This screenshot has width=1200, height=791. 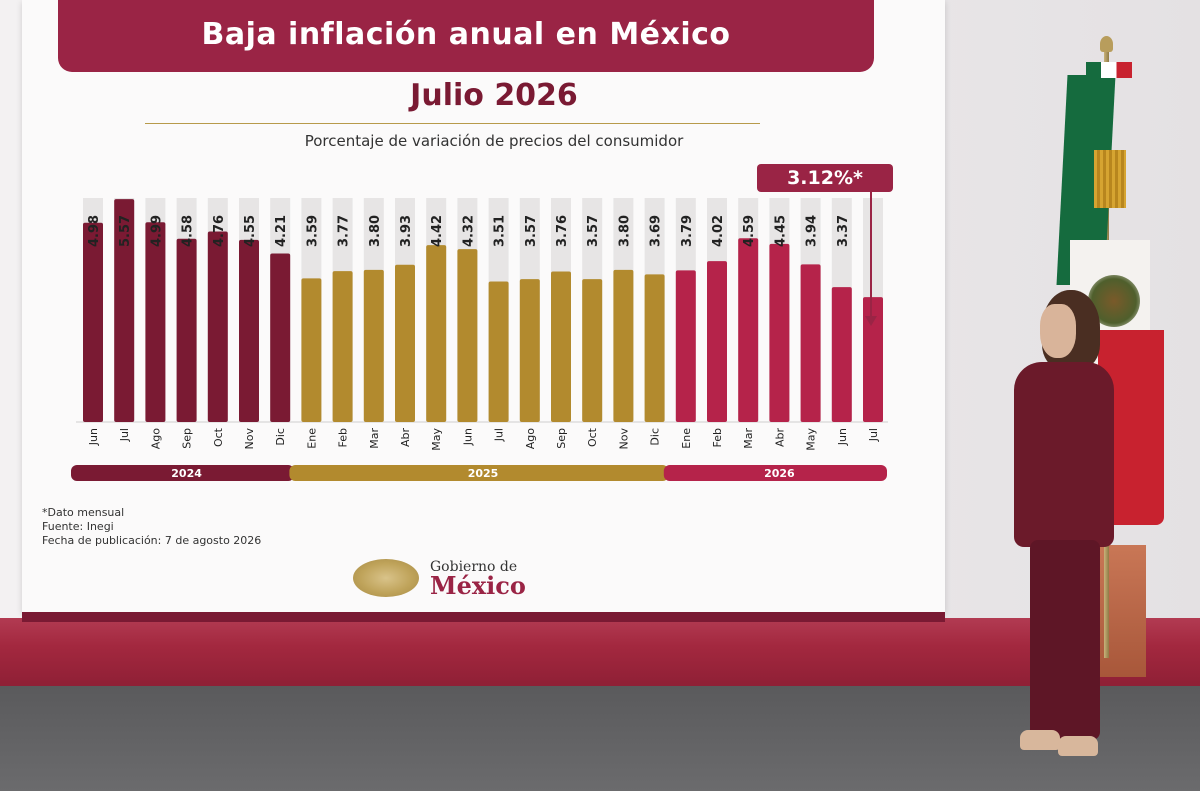 What do you see at coordinates (83, 512) in the screenshot?
I see `note-monthly: *Dato mensual` at bounding box center [83, 512].